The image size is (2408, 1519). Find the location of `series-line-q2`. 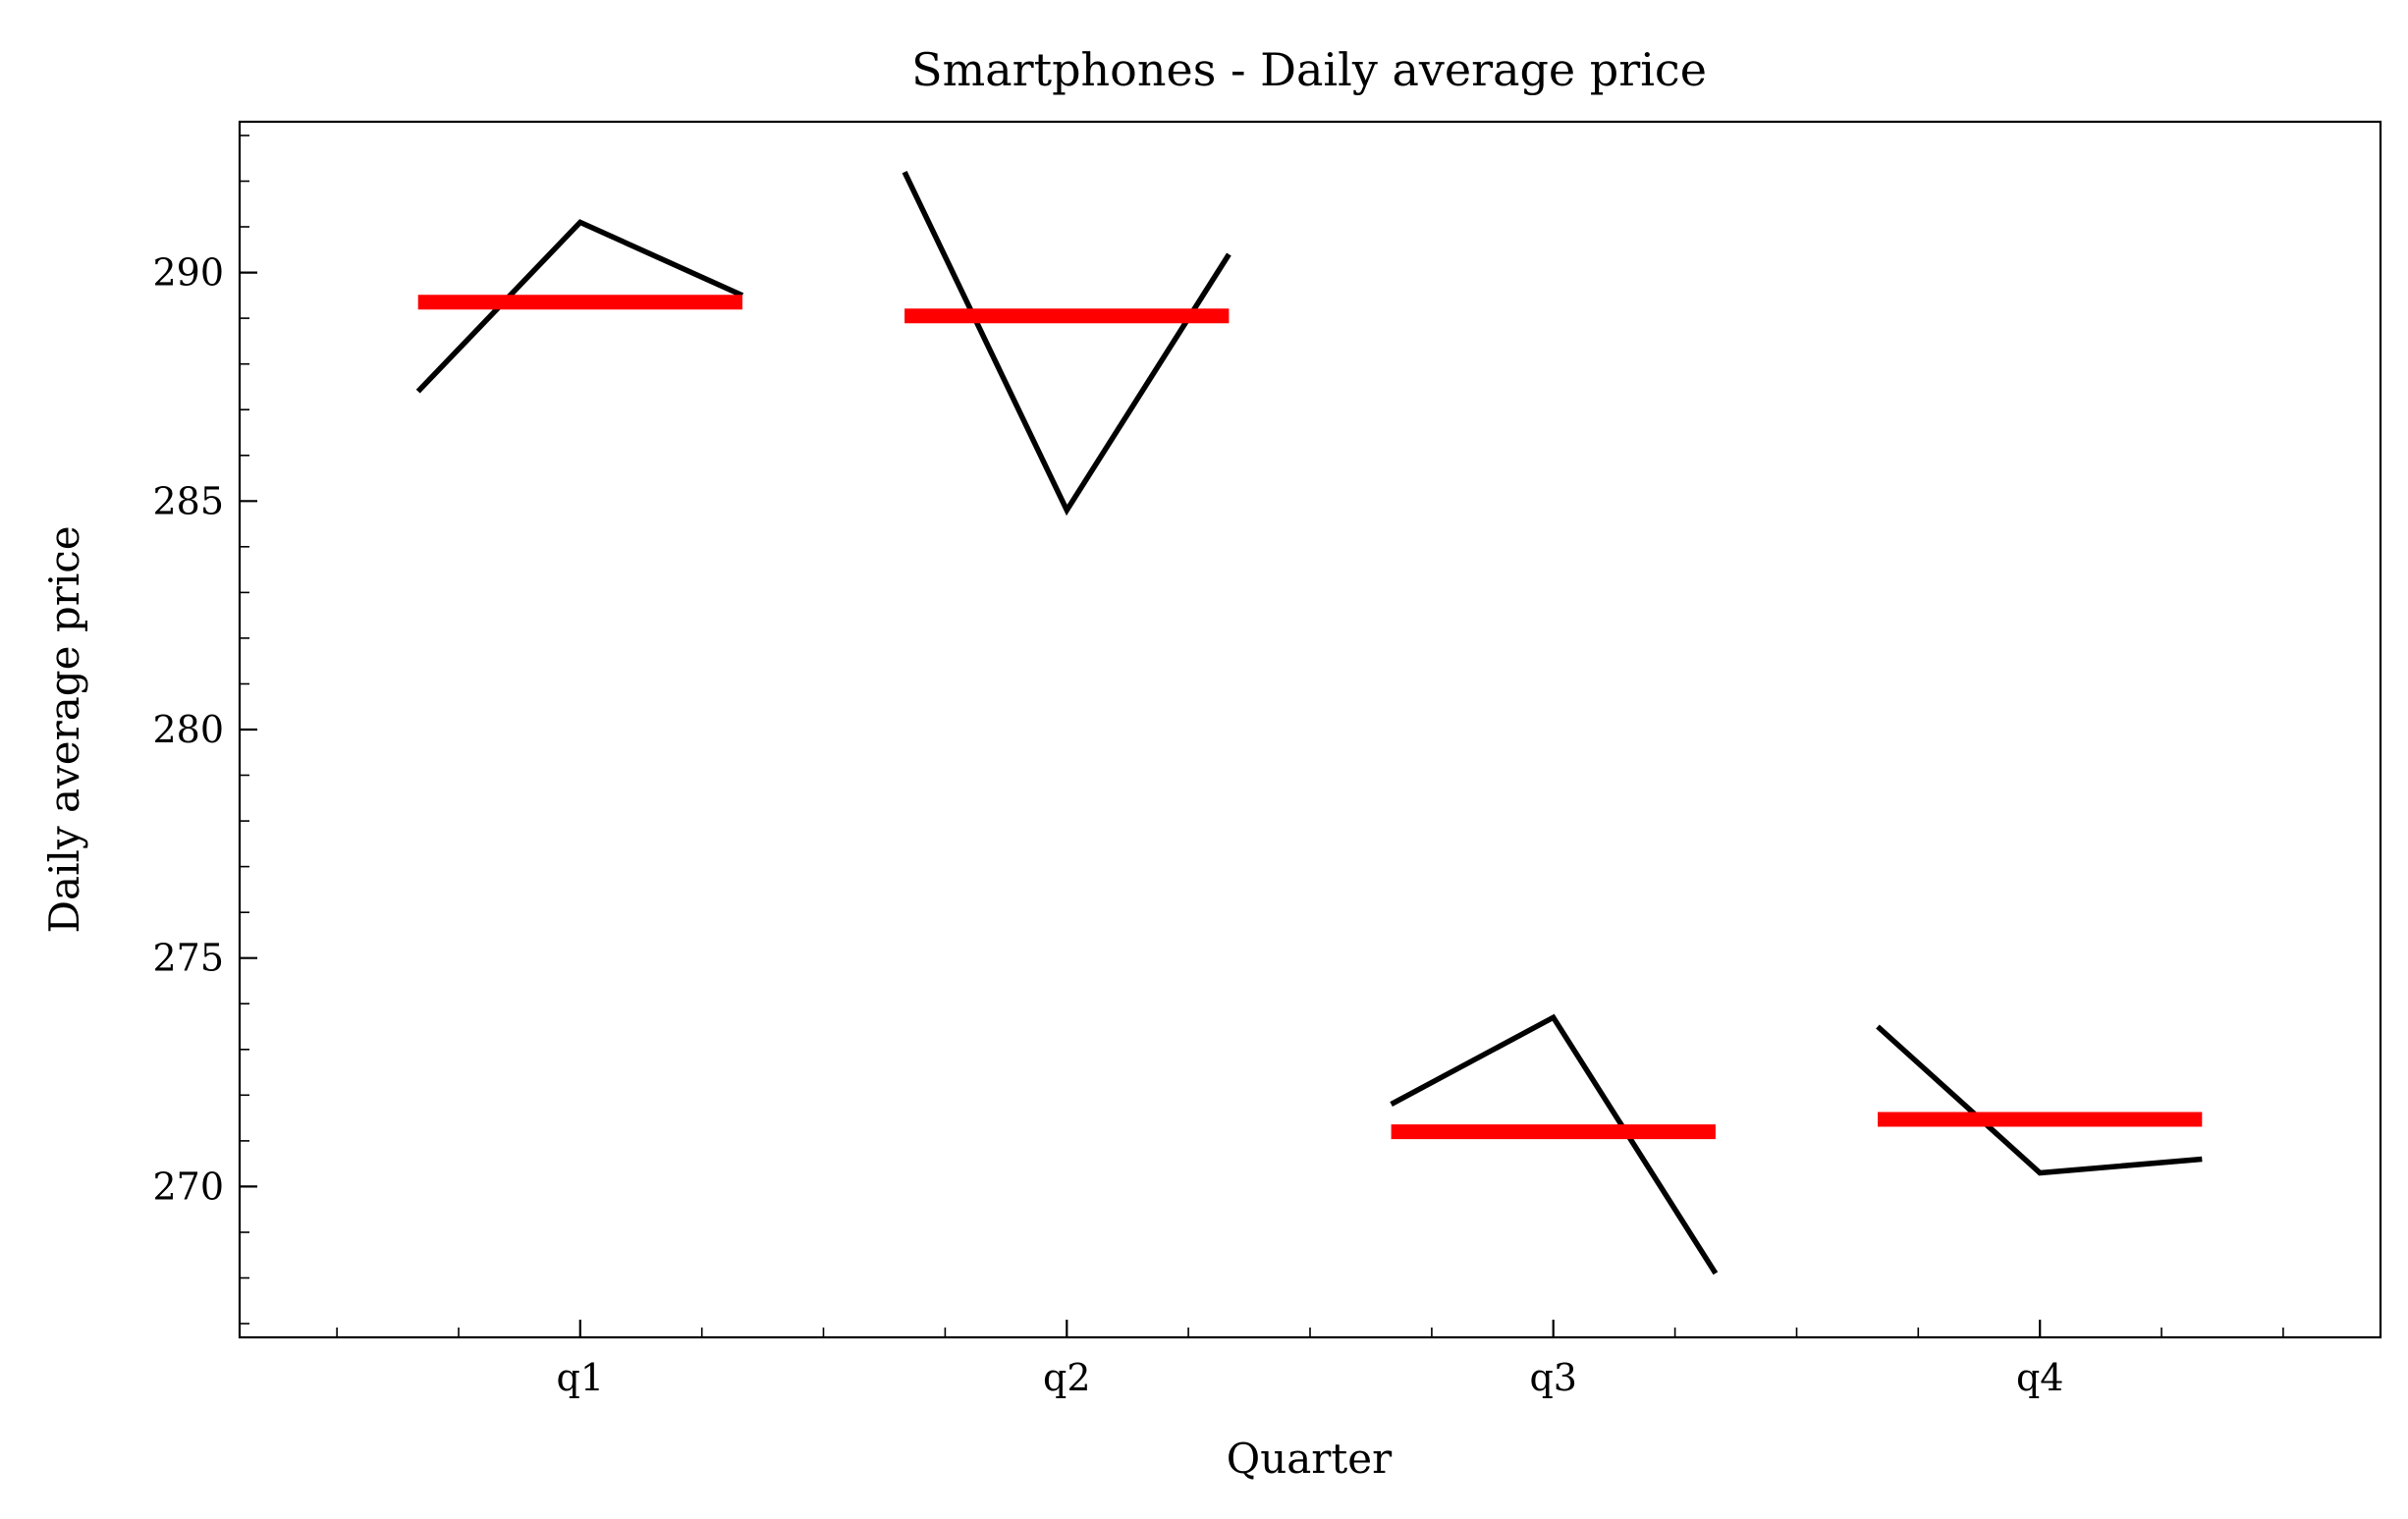

series-line-q2 is located at coordinates (1066, 343).